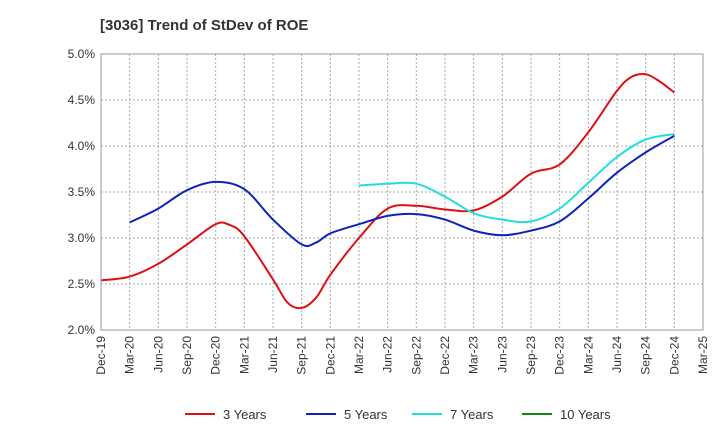 The height and width of the screenshot is (440, 720). Describe the element at coordinates (502, 354) in the screenshot. I see `x-tick-label: Jun-23` at that location.